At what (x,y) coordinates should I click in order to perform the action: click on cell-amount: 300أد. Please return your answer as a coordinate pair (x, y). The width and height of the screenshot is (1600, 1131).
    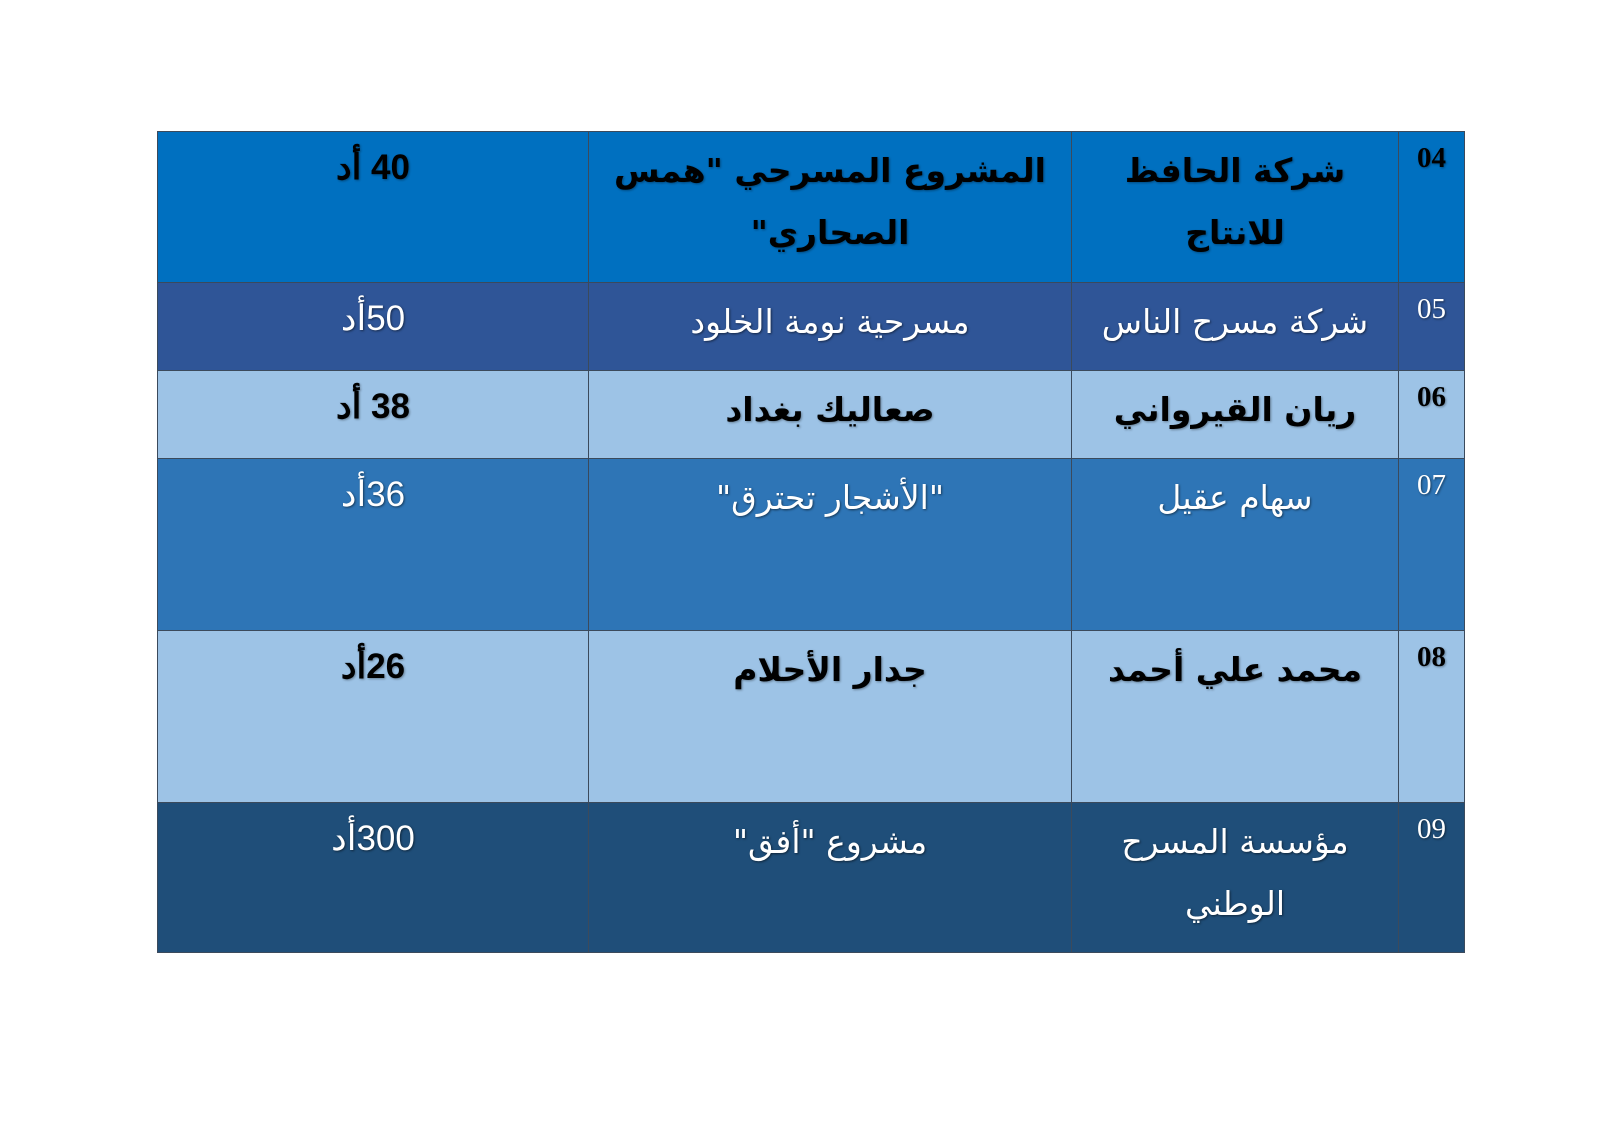
    Looking at the image, I should click on (373, 877).